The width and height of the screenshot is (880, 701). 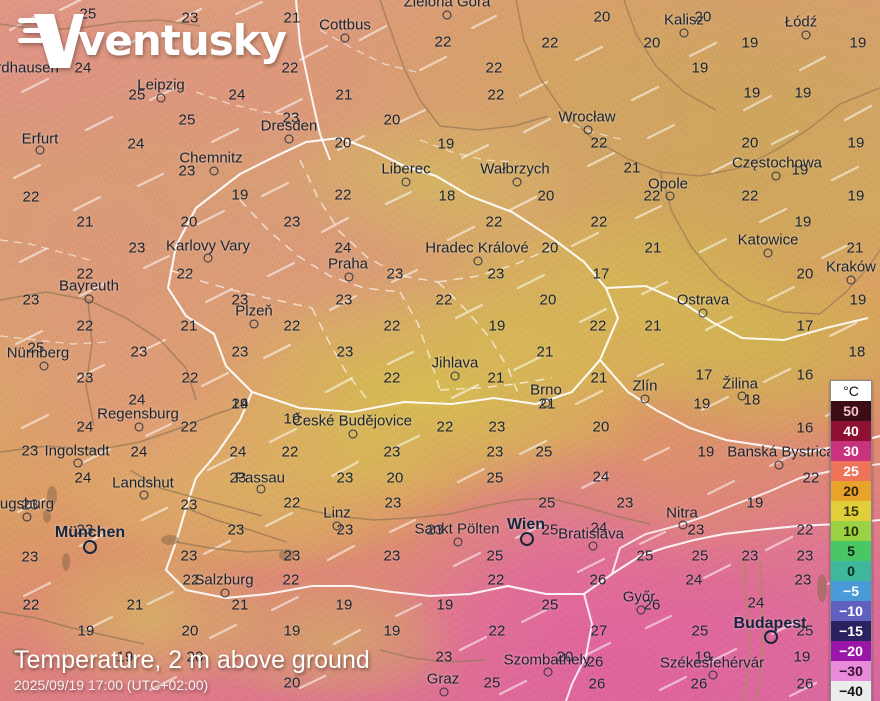 What do you see at coordinates (851, 571) in the screenshot?
I see `legend-stop: 0` at bounding box center [851, 571].